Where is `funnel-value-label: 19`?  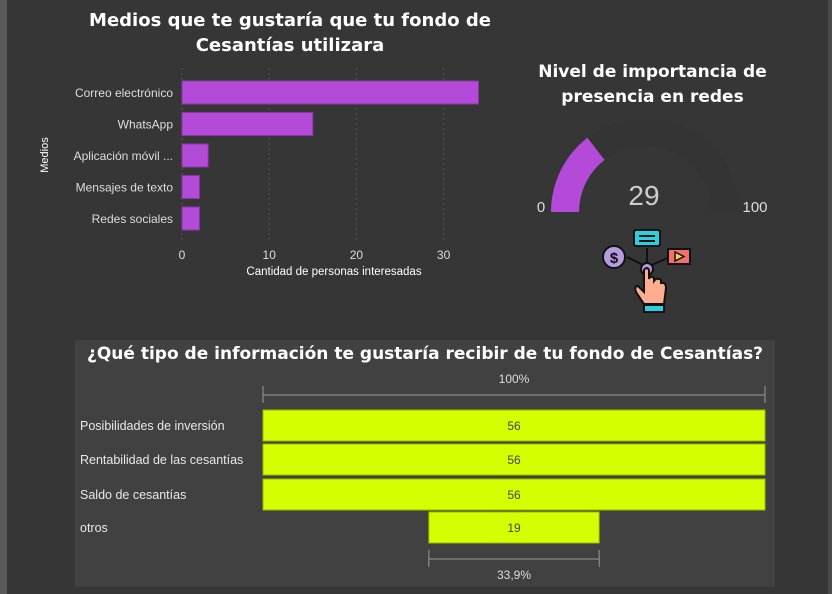 funnel-value-label: 19 is located at coordinates (514, 528).